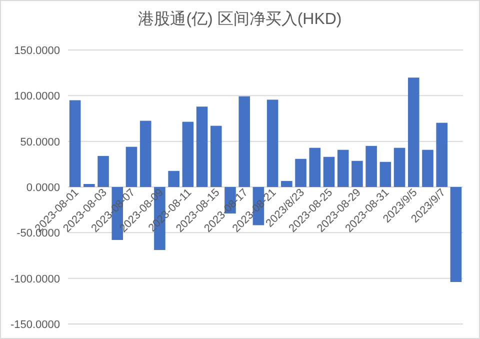 Image resolution: width=480 pixels, height=339 pixels. What do you see at coordinates (35, 325) in the screenshot?
I see `y-tick-label: -150.0000` at bounding box center [35, 325].